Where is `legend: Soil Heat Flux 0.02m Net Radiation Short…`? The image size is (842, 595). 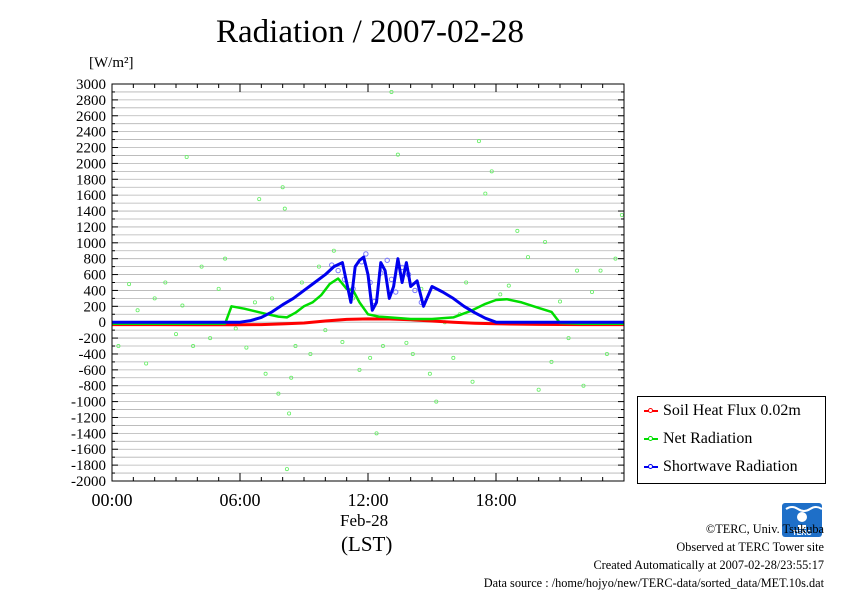 legend: Soil Heat Flux 0.02m Net Radiation Short… is located at coordinates (731, 440).